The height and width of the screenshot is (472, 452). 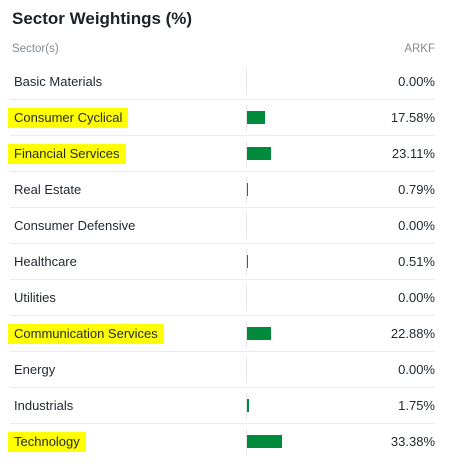 What do you see at coordinates (412, 441) in the screenshot?
I see `weighting-value: 33.38%` at bounding box center [412, 441].